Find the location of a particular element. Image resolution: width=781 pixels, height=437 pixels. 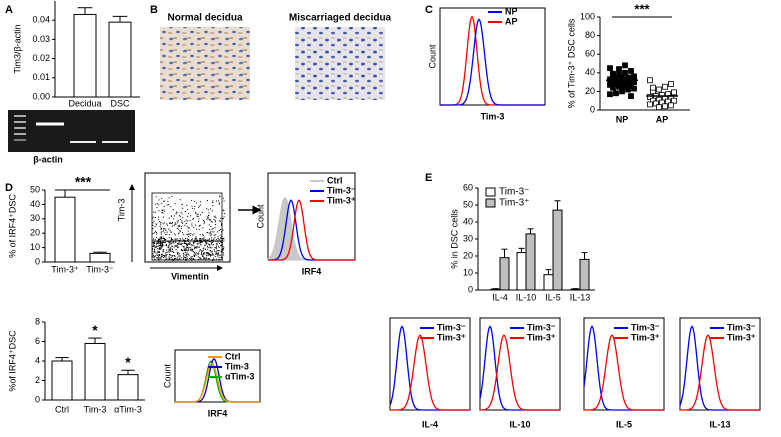

y-tick-label: 60 is located at coordinates (468, 187).